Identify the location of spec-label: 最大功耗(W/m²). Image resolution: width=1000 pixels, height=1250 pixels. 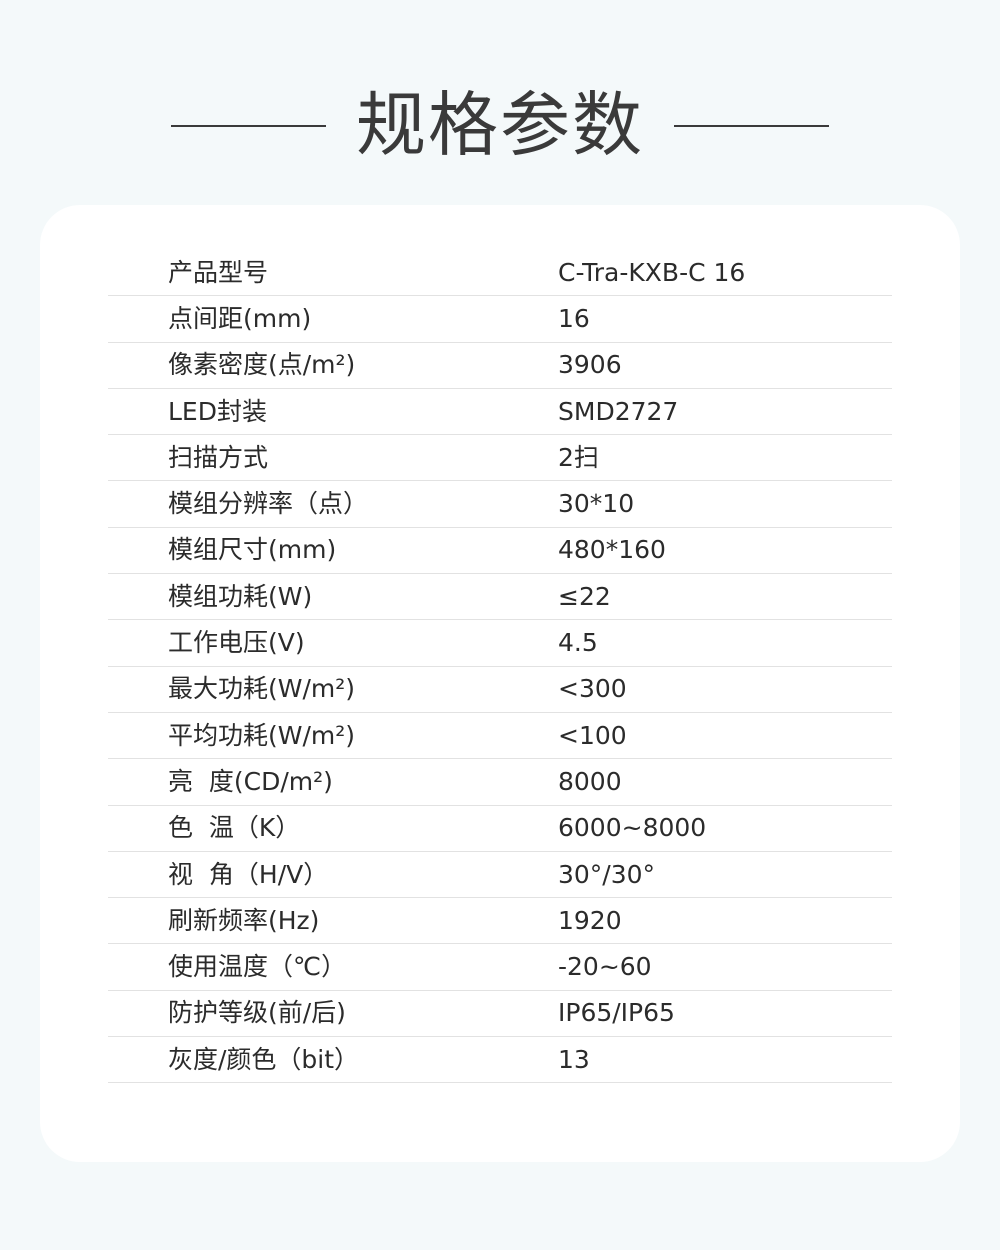
(262, 689).